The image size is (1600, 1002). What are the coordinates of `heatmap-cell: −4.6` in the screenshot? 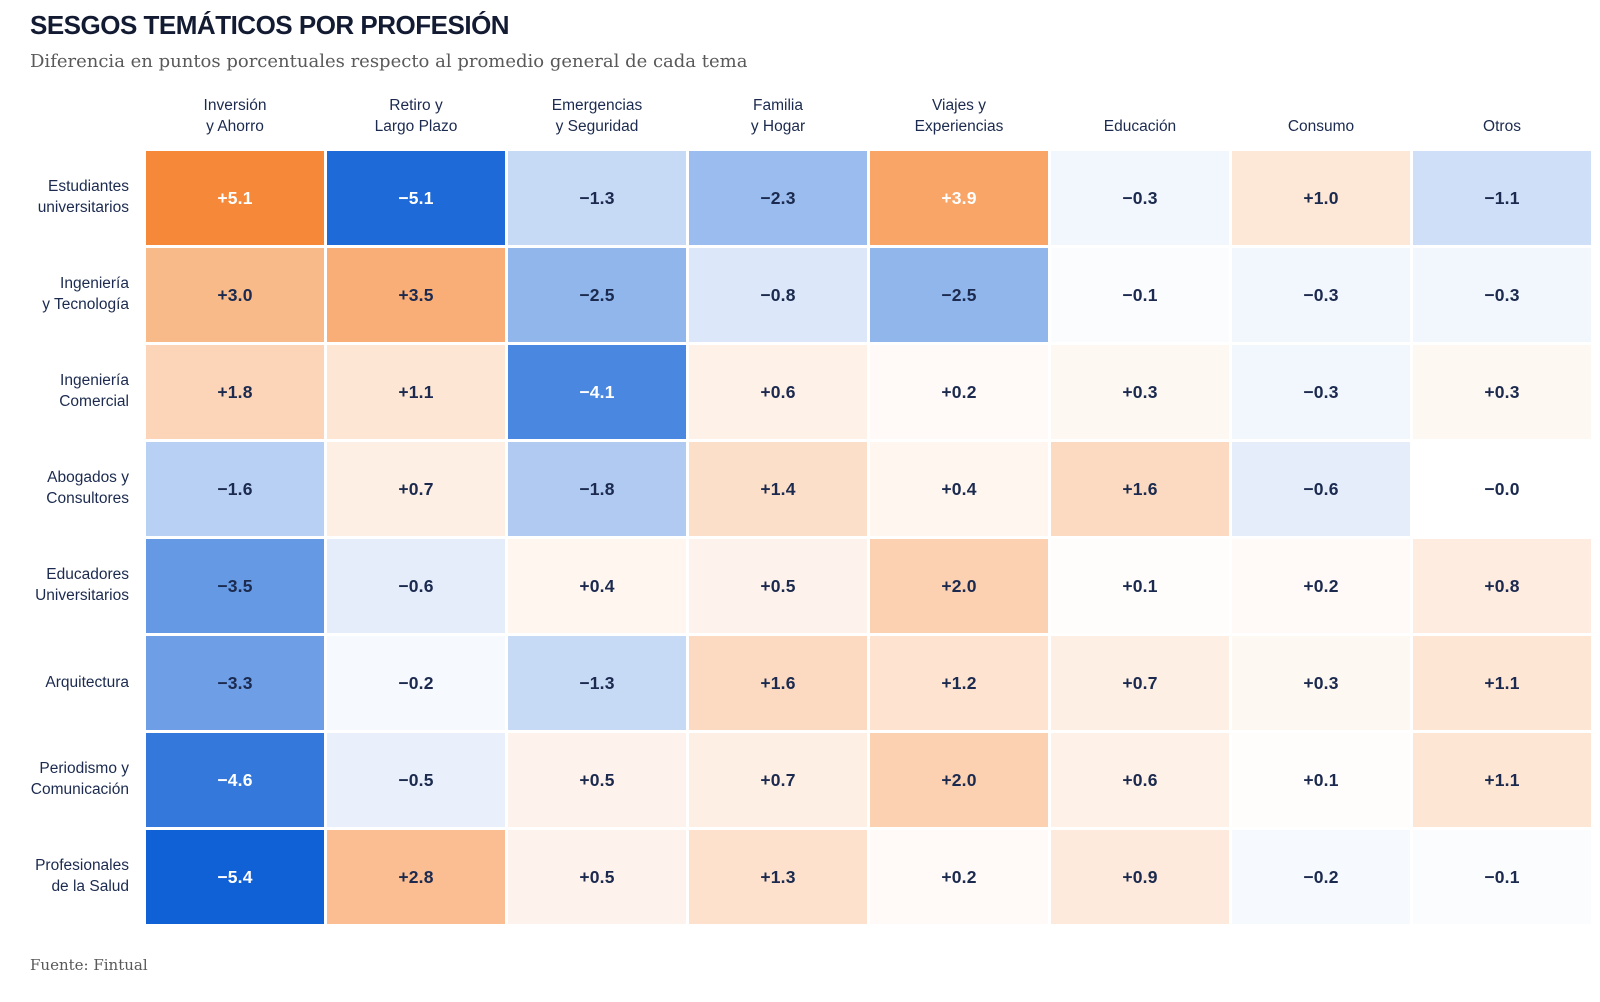 It's located at (235, 780).